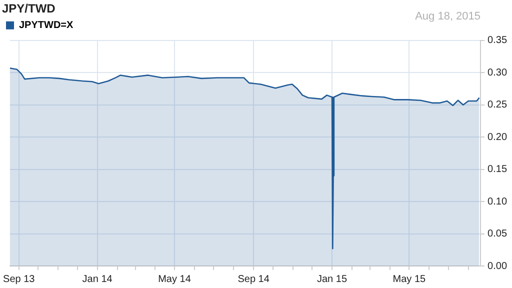 The image size is (512, 288). I want to click on y-tick-label: 0.25, so click(498, 105).